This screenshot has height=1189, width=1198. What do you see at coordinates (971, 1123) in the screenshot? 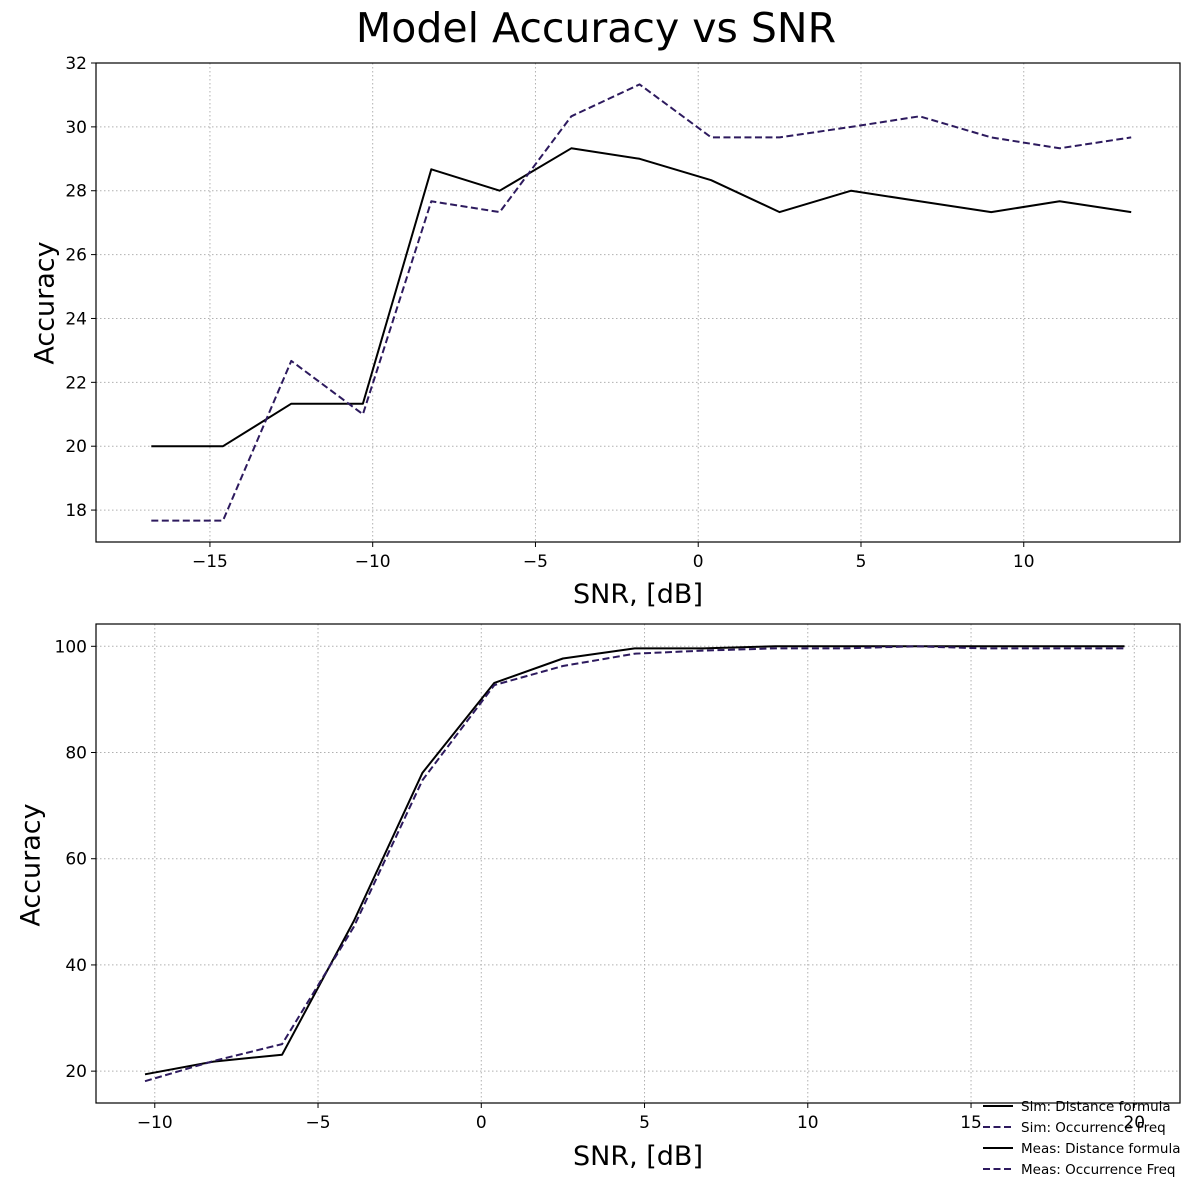
I see `x-tick-label: 15` at bounding box center [971, 1123].